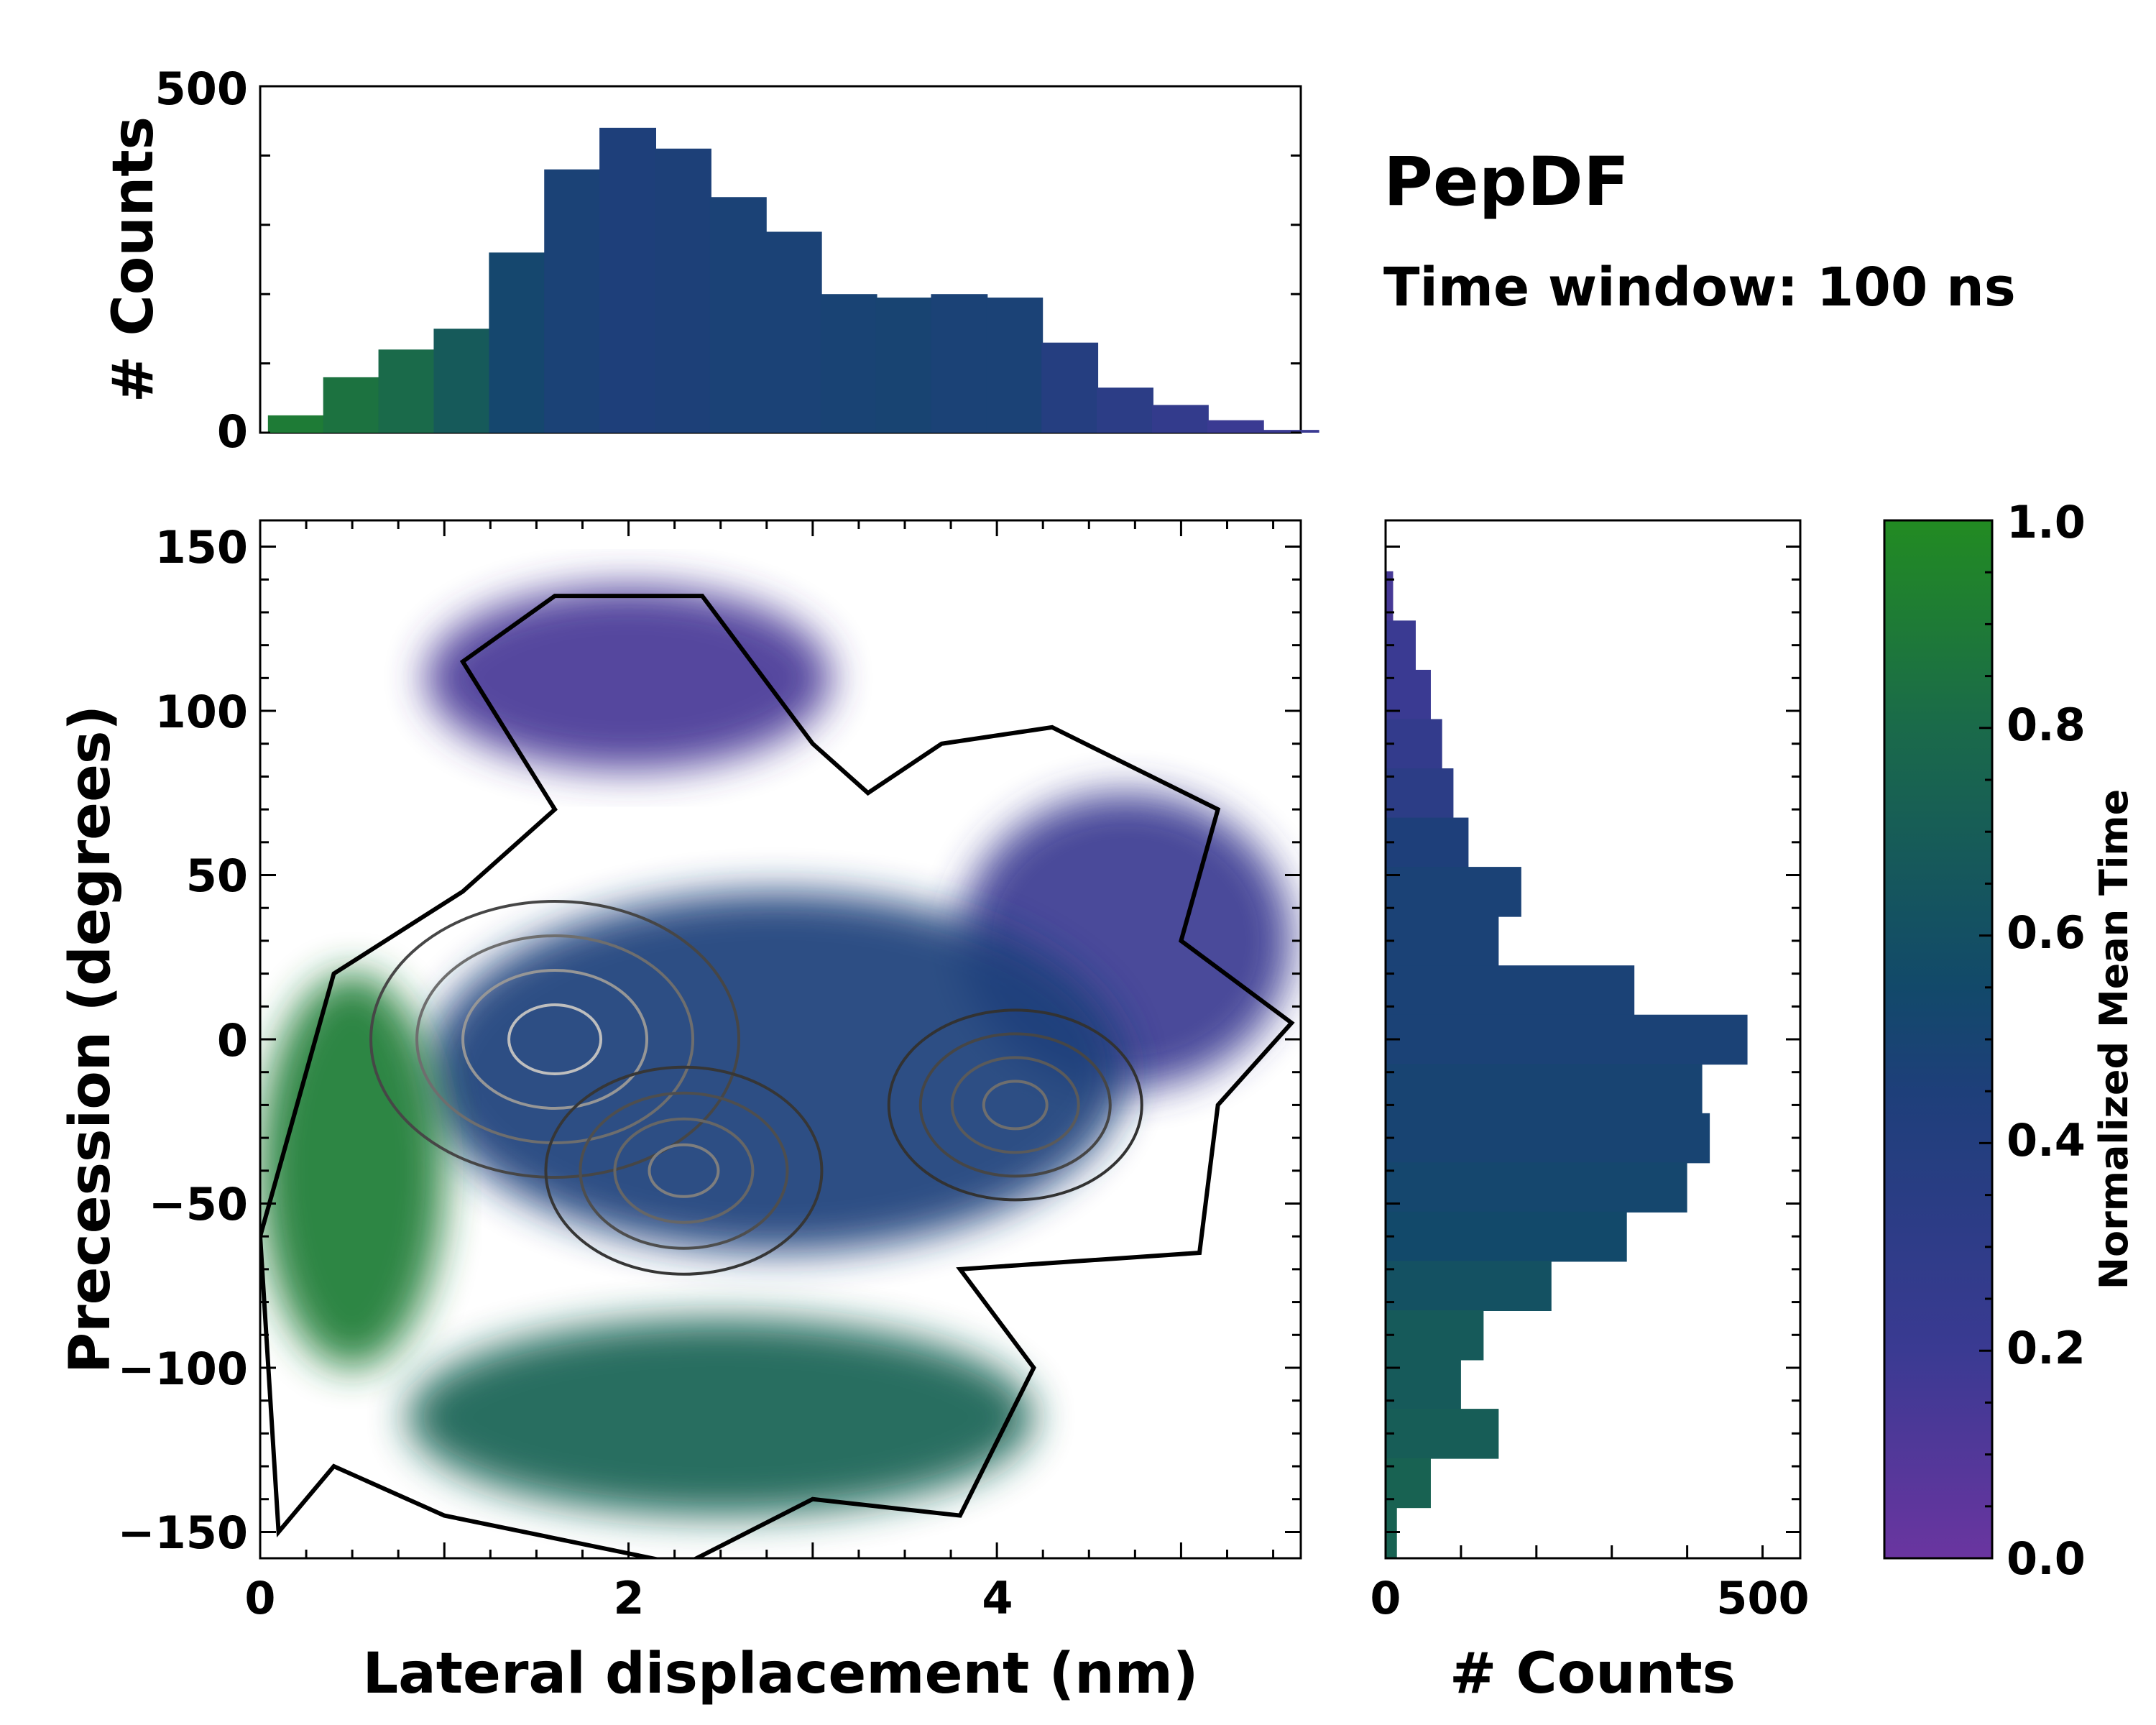 The image size is (2156, 1725). What do you see at coordinates (1506, 182) in the screenshot?
I see `figure-title: PepDF` at bounding box center [1506, 182].